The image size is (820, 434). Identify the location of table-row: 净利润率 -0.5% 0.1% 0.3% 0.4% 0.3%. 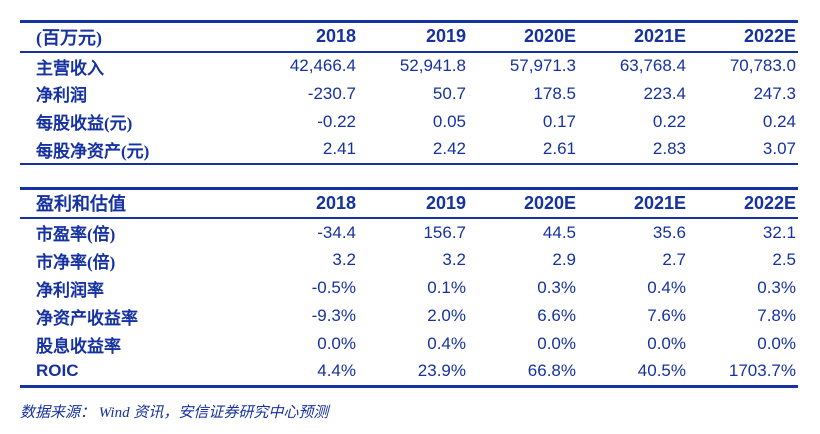
(409, 288).